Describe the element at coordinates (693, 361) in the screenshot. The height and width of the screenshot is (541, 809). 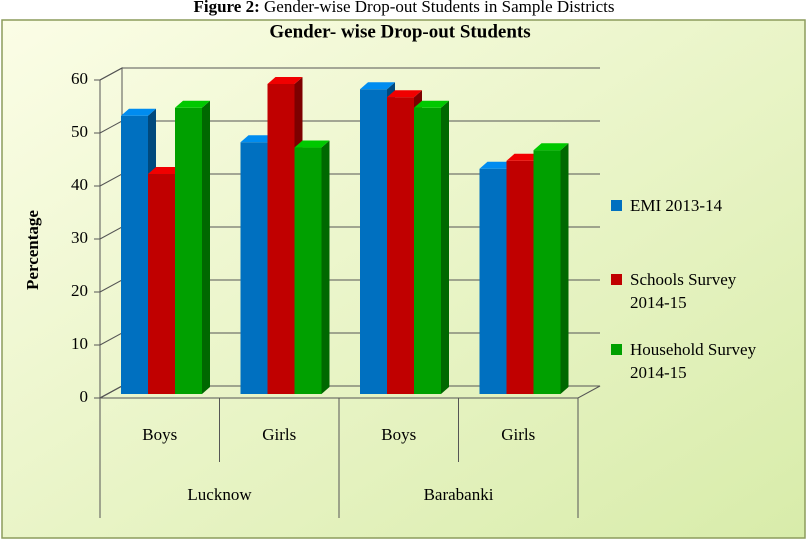
I see `legend-label: Household Survey 2014-15` at that location.